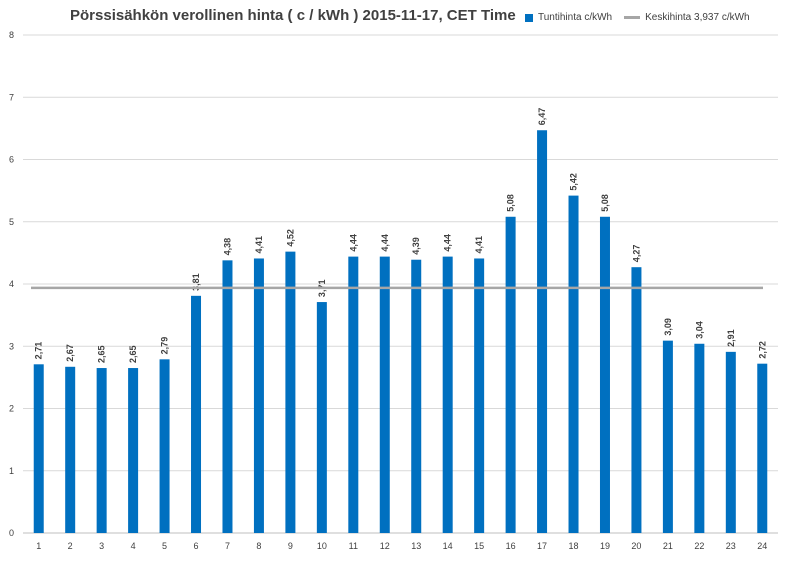 Image resolution: width=800 pixels, height=566 pixels. What do you see at coordinates (165, 346) in the screenshot?
I see `data-label: 2,79` at bounding box center [165, 346].